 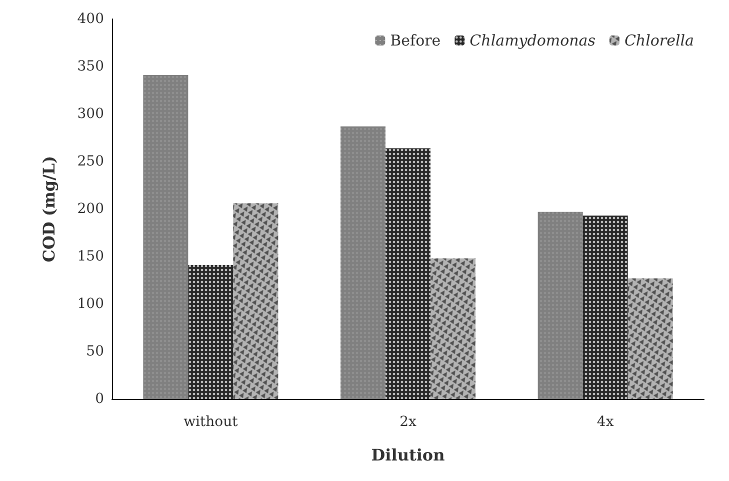 I want to click on x-tick-label: 4x, so click(x=605, y=422).